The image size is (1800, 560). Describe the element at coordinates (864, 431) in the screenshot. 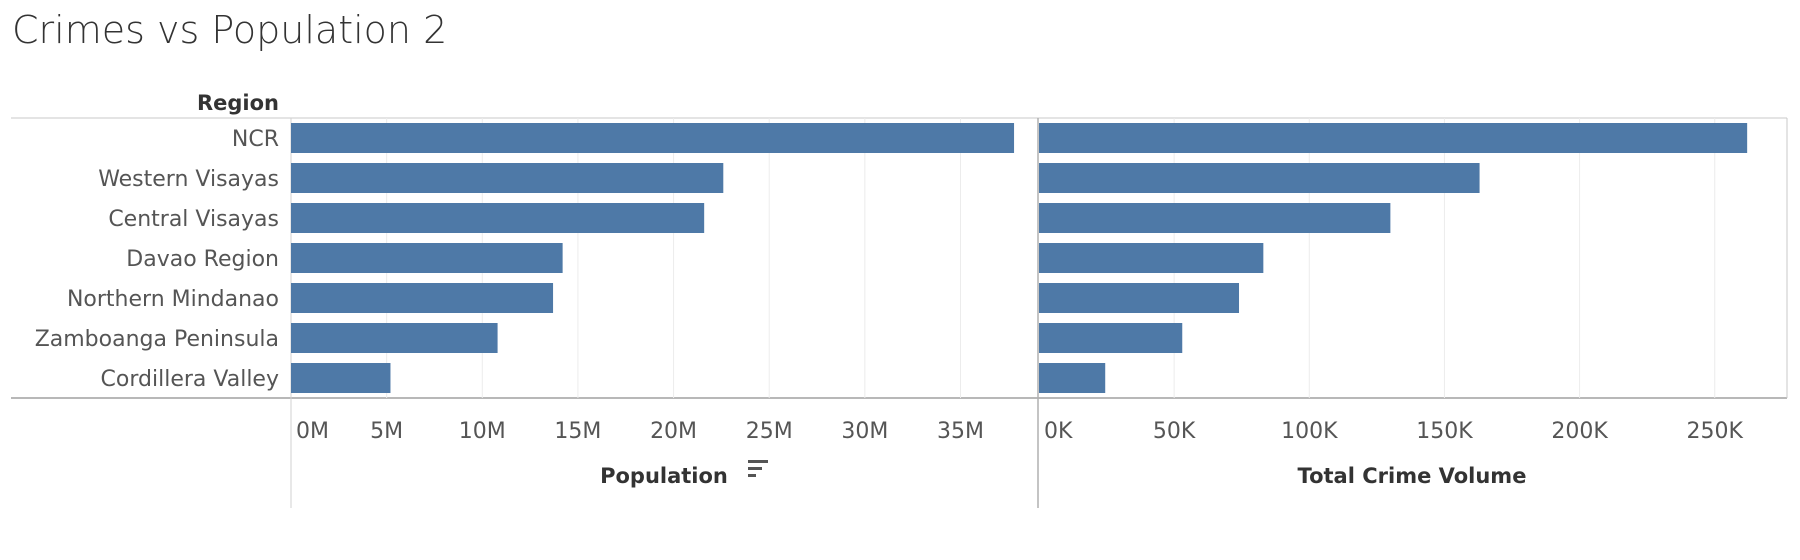

I see `tick-label: 30M` at that location.